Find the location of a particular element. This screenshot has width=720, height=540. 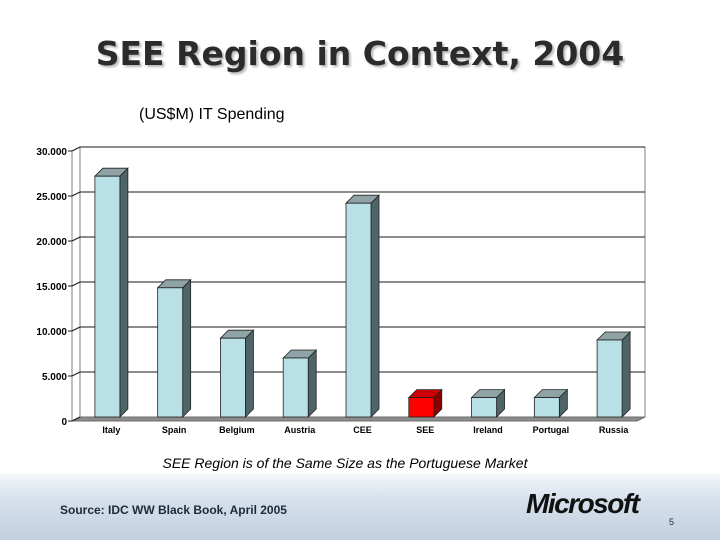

y-tick-label: 30.000 is located at coordinates (51, 152).